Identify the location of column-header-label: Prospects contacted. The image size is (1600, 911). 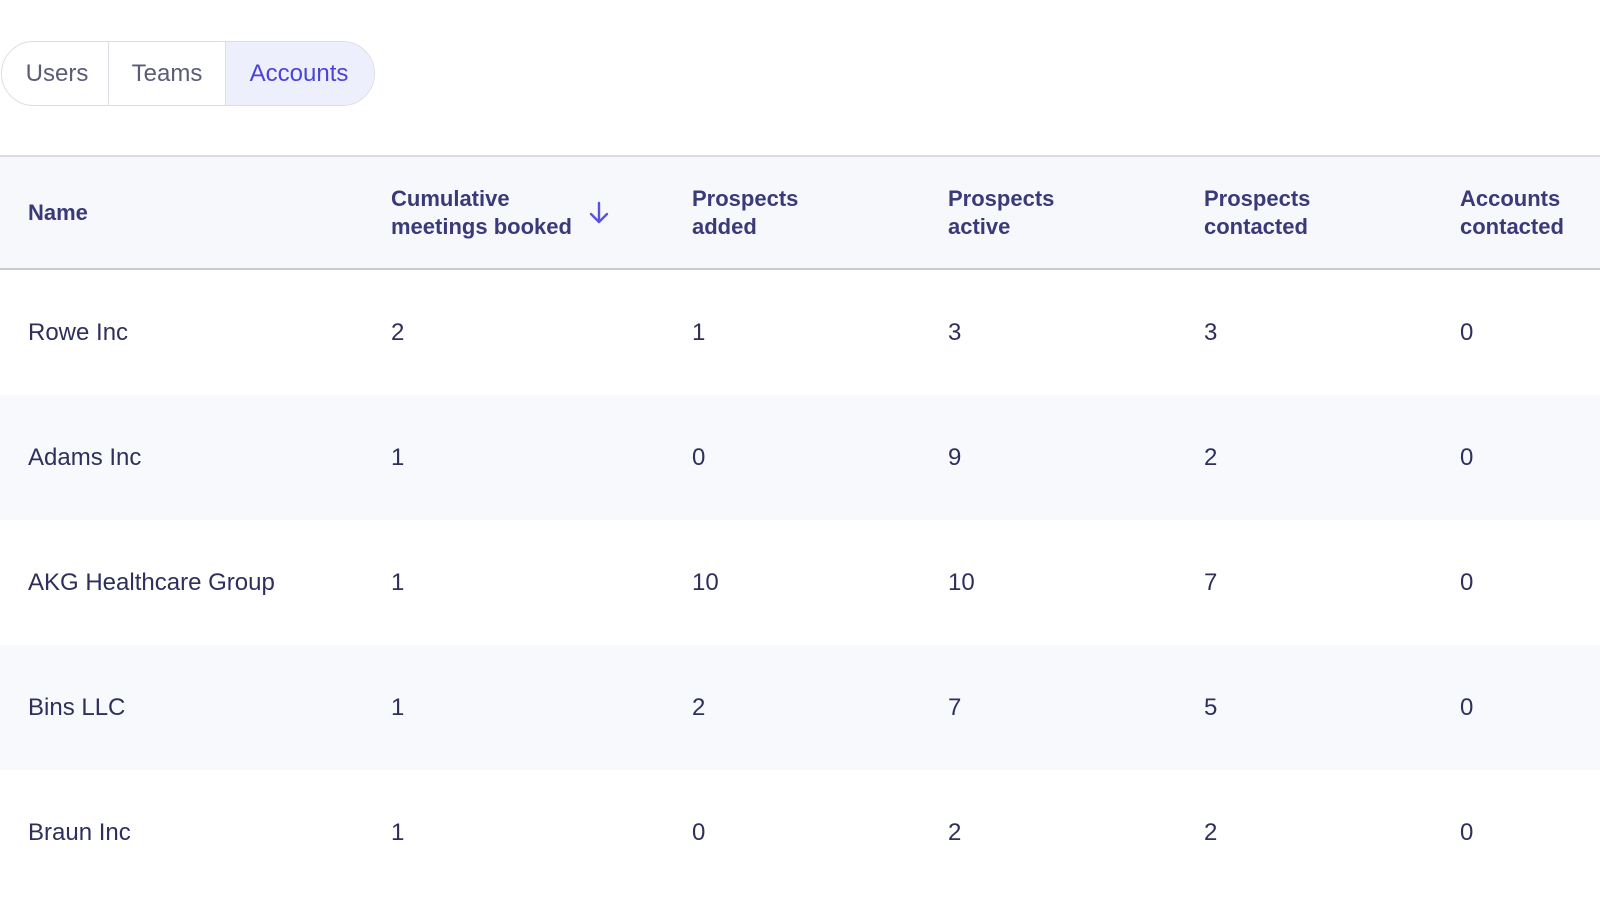
(1257, 212).